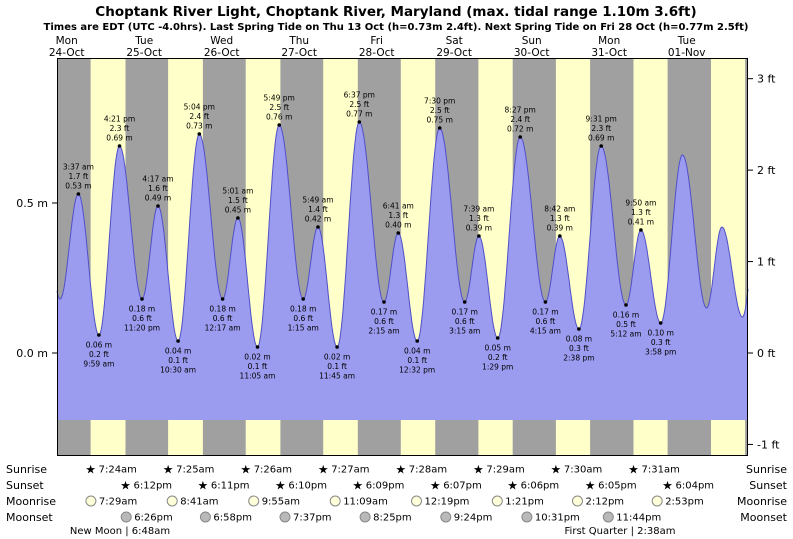 The height and width of the screenshot is (539, 793). I want to click on moonset-time: 6:26pm, so click(153, 518).